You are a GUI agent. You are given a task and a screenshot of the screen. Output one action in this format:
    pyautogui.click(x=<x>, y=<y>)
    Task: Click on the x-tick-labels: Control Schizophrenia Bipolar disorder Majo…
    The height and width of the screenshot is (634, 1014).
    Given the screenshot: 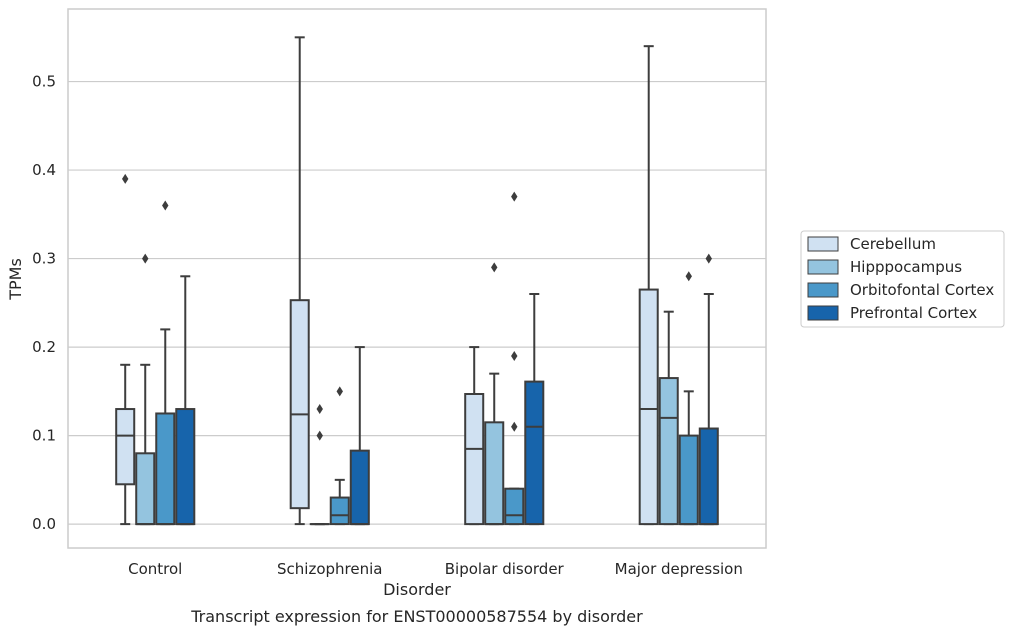 What is the action you would take?
    pyautogui.click(x=435, y=569)
    